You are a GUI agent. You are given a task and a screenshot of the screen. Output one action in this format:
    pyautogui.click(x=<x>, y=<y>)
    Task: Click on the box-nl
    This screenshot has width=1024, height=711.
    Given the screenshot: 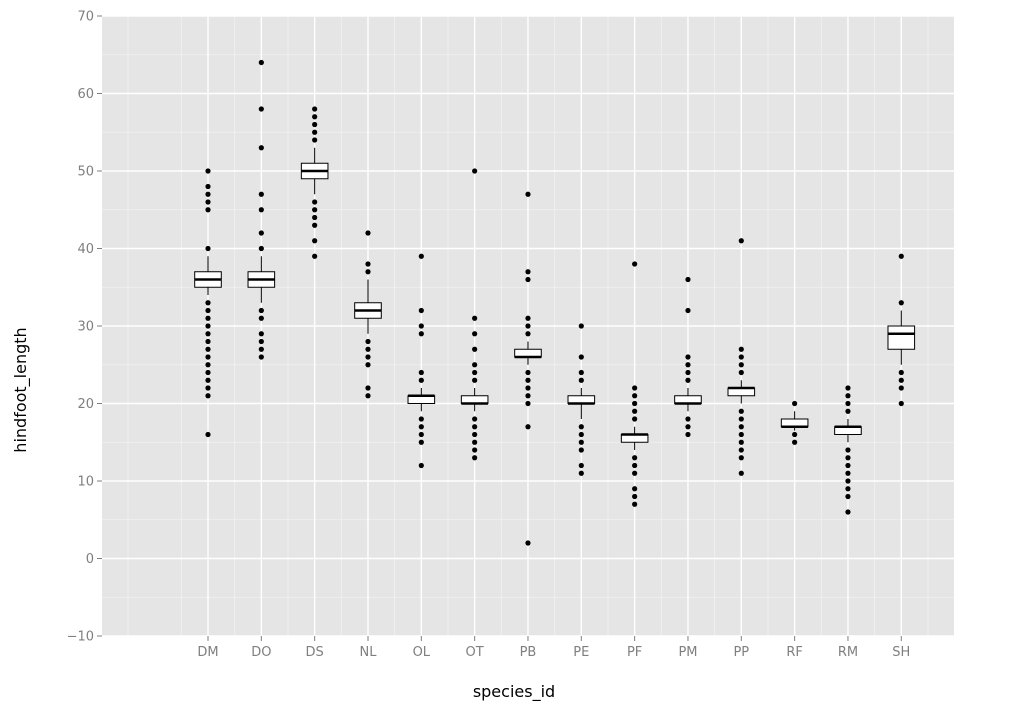 What is the action you would take?
    pyautogui.click(x=368, y=314)
    